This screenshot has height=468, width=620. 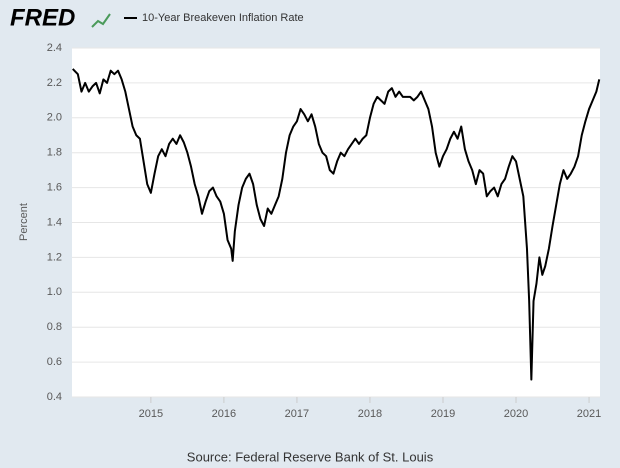 What do you see at coordinates (224, 414) in the screenshot?
I see `x-tick-label: 2016` at bounding box center [224, 414].